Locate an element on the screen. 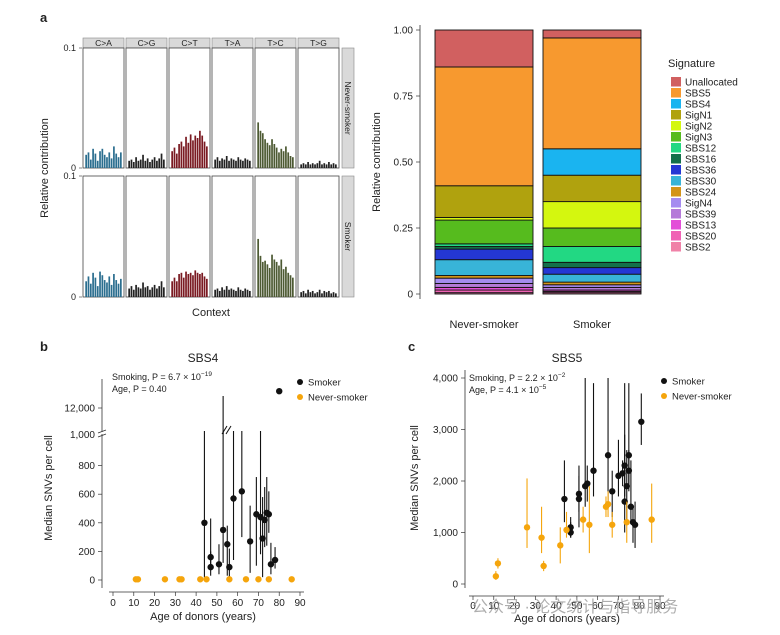 This screenshot has width=780, height=635. legend-dot-Smoker is located at coordinates (664, 381).